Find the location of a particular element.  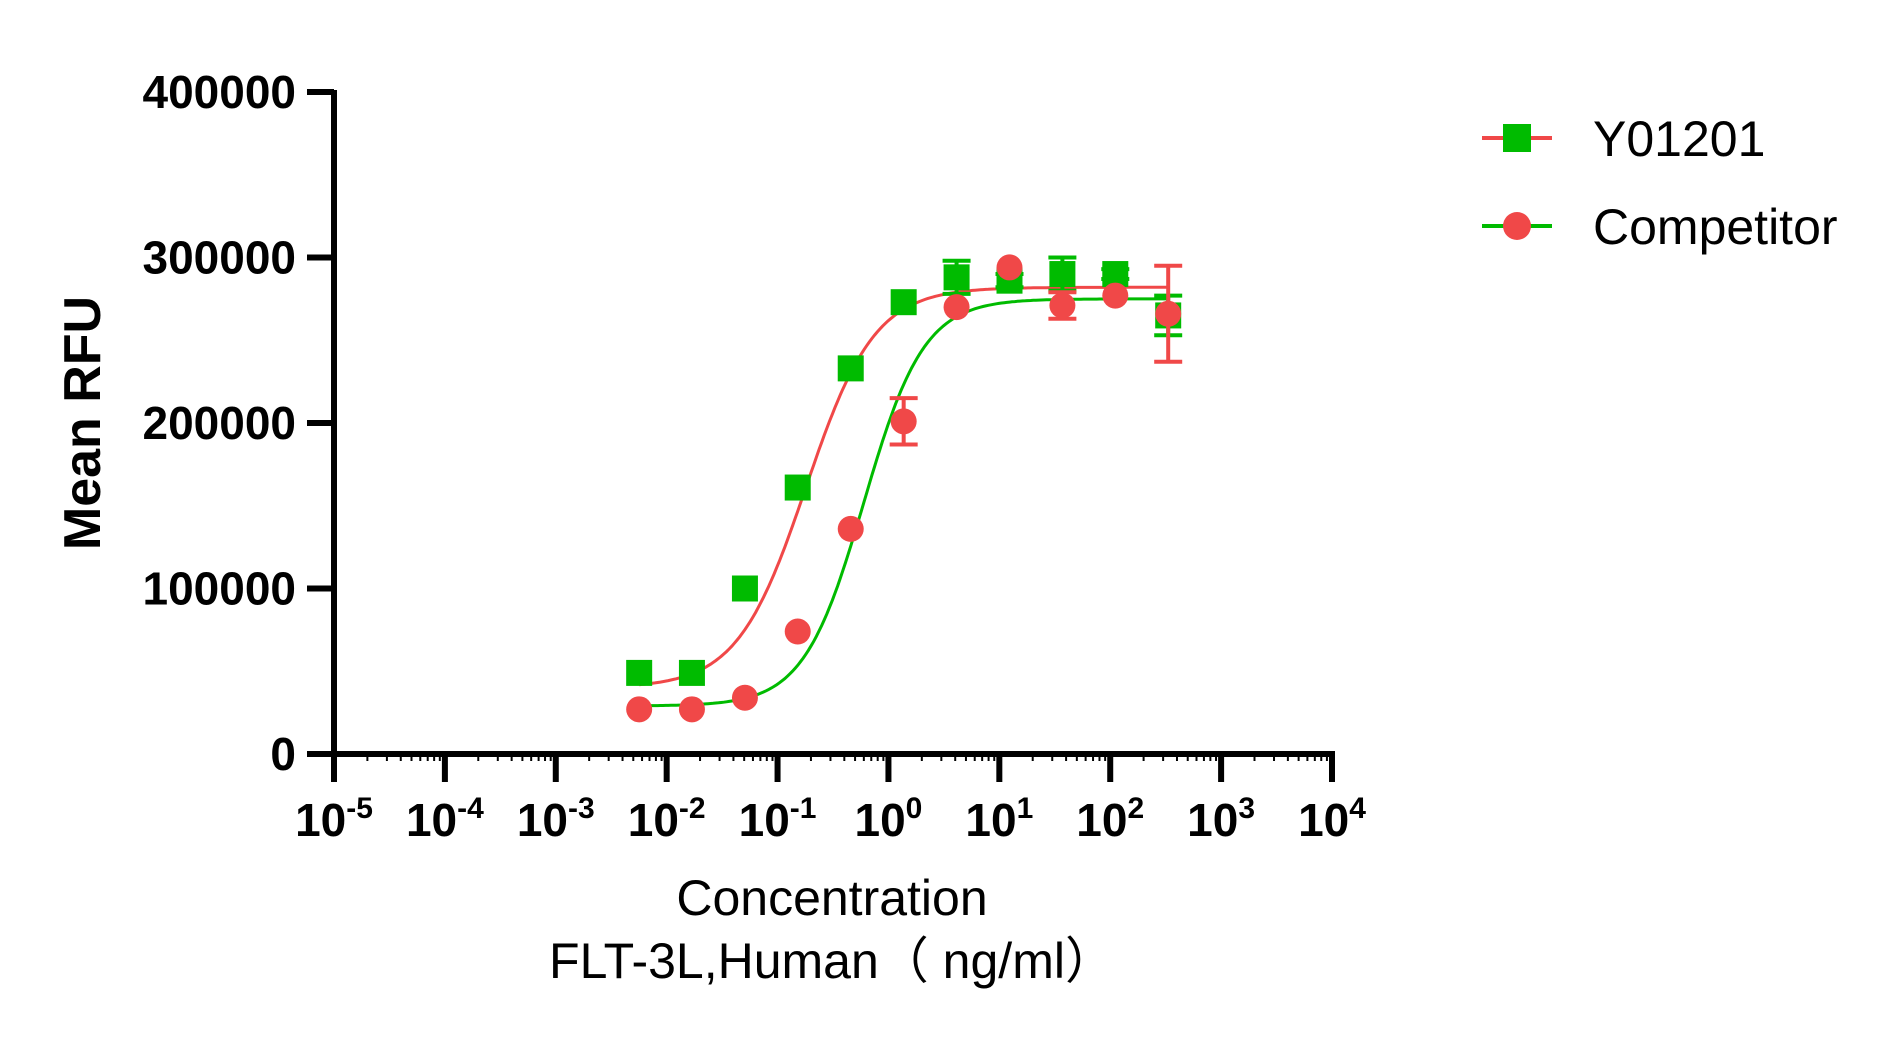

x-tick-label: 10⁻⁴ is located at coordinates (445, 819).